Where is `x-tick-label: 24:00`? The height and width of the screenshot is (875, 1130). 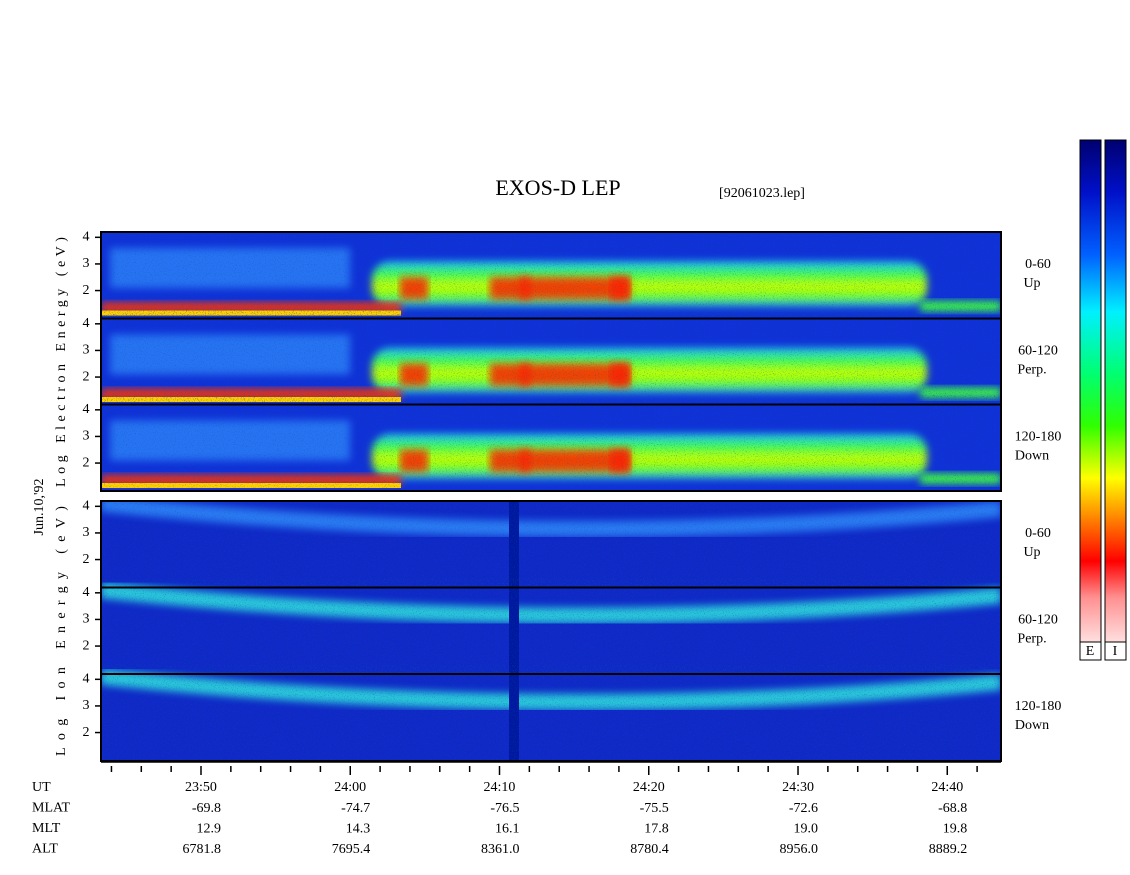
x-tick-label: 24:00 is located at coordinates (350, 787).